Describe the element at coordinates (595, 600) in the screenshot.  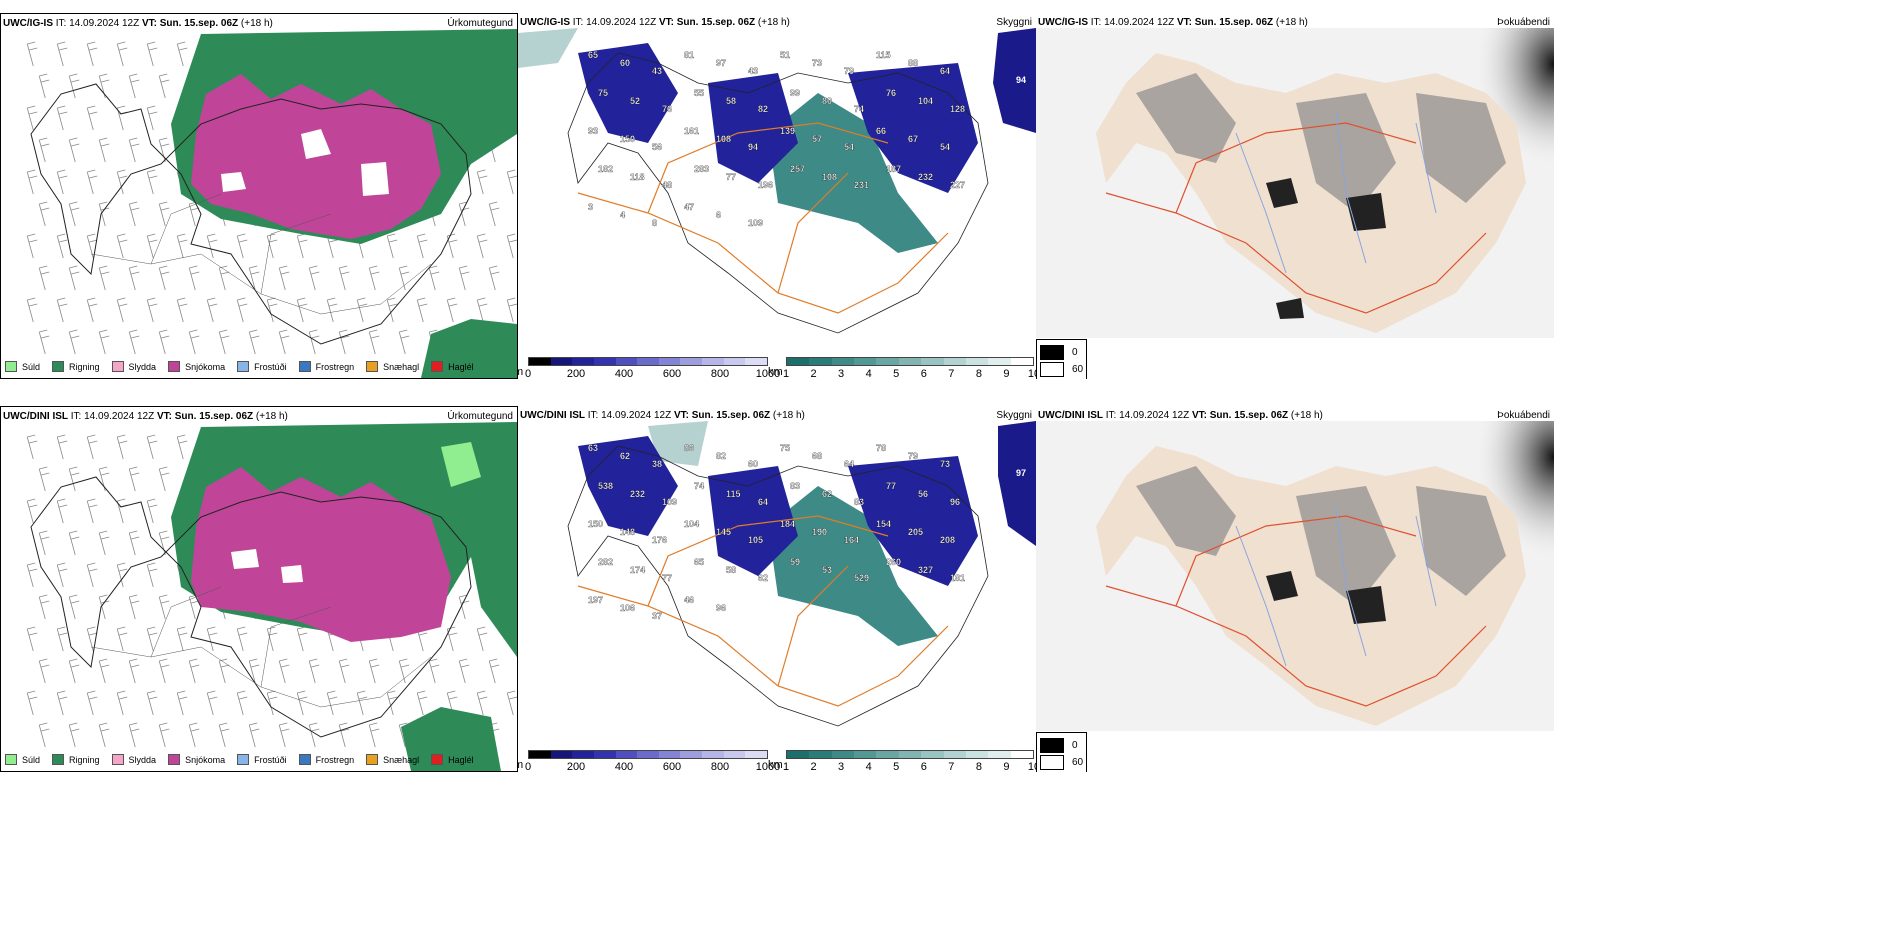
I see `summit-value: 197` at that location.